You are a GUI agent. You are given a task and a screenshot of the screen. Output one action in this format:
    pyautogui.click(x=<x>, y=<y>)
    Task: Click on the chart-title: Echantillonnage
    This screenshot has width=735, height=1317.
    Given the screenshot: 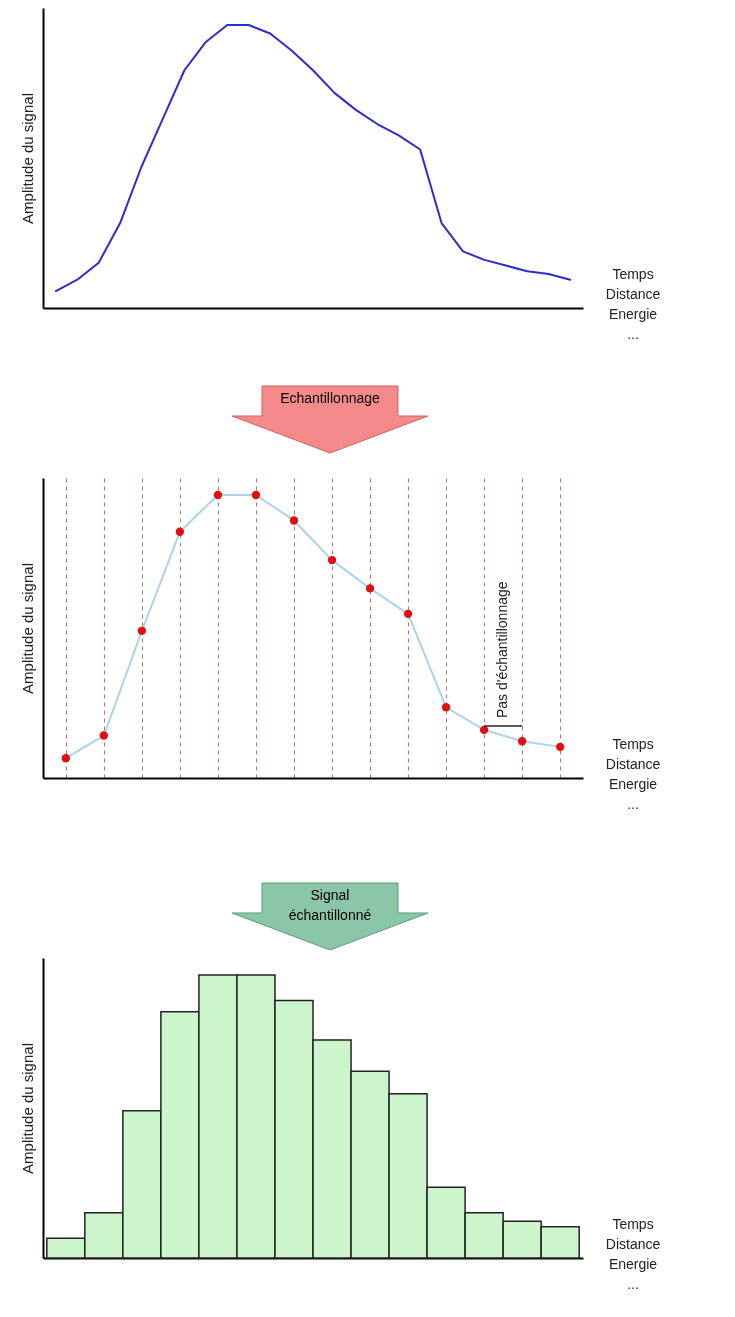 What is the action you would take?
    pyautogui.click(x=330, y=398)
    